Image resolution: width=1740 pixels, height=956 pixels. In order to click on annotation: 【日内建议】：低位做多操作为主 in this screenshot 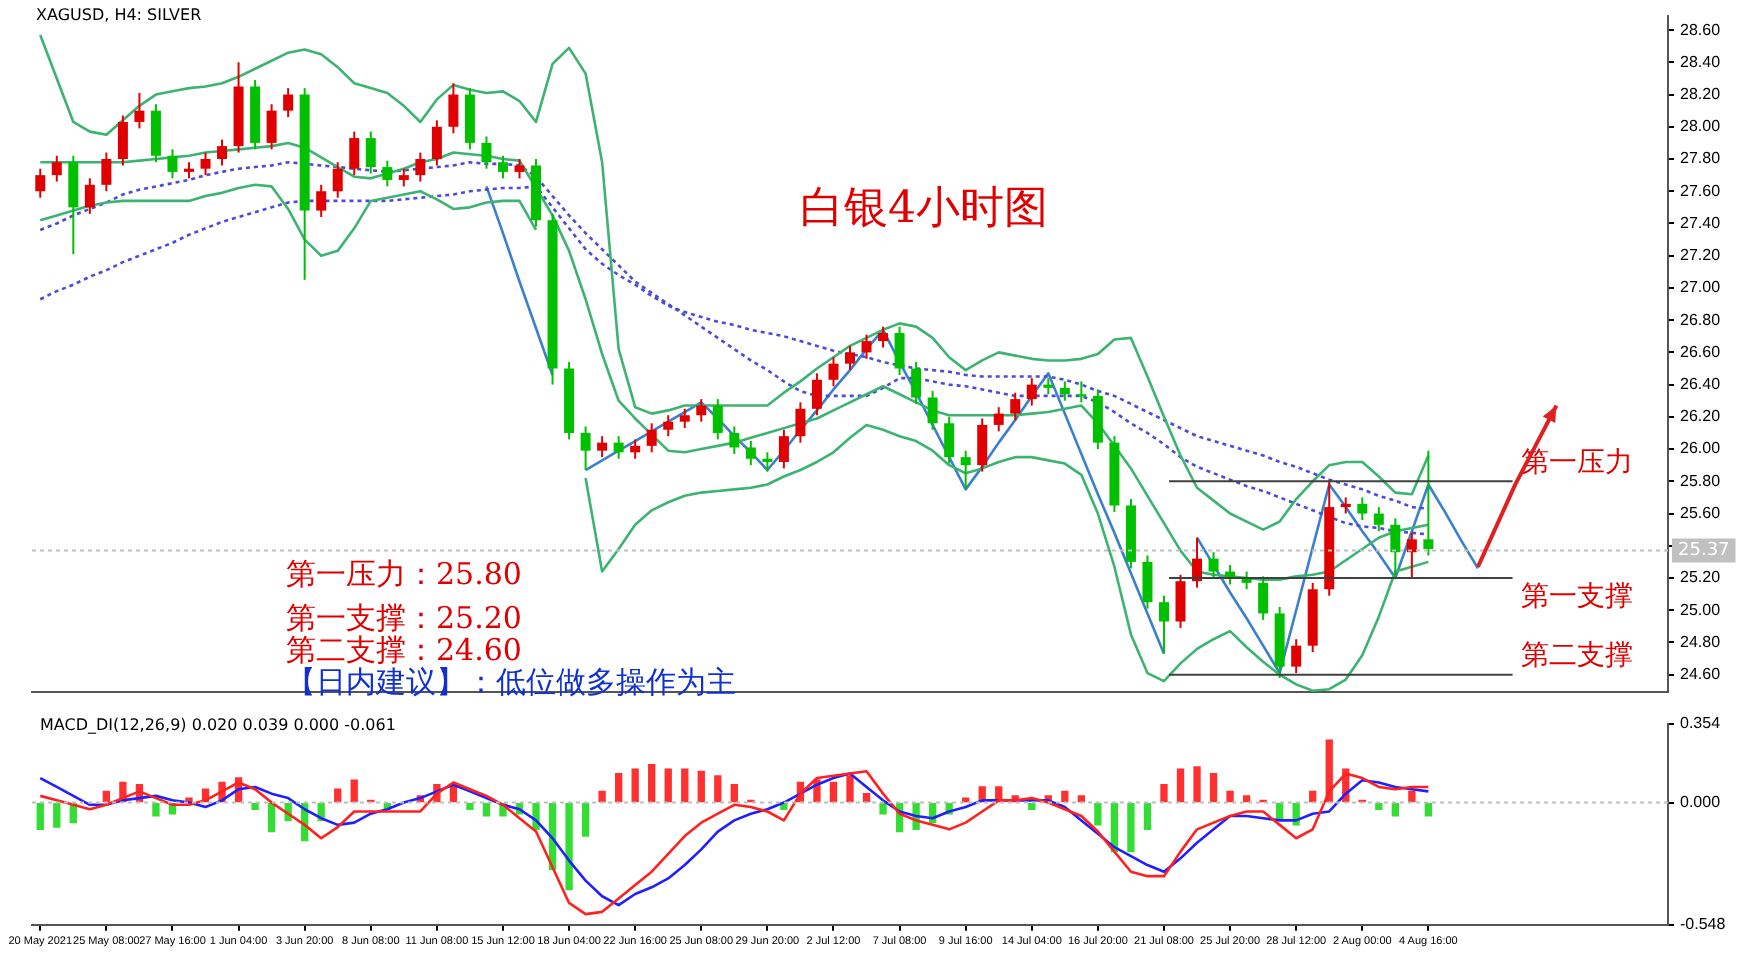, I will do `click(511, 682)`.